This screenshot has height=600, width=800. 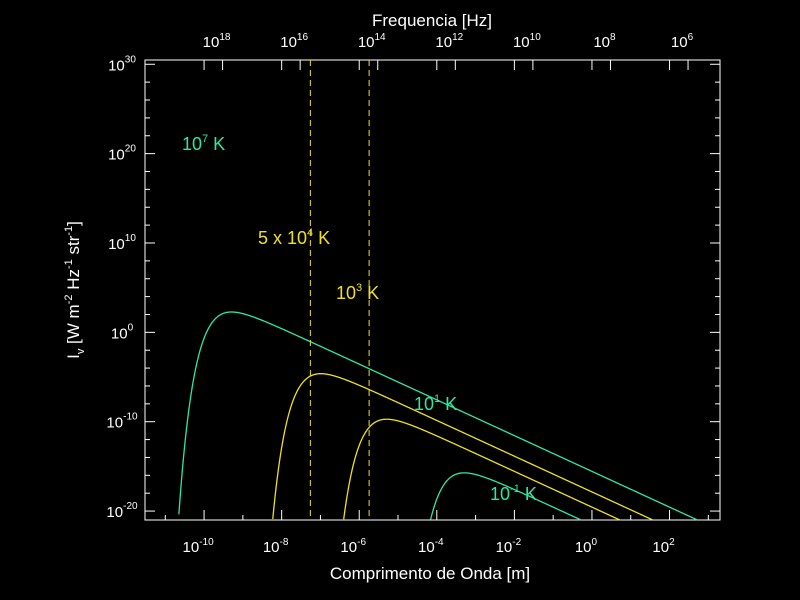 I want to click on x-tick-label: 10⁻⁴, so click(x=431, y=546).